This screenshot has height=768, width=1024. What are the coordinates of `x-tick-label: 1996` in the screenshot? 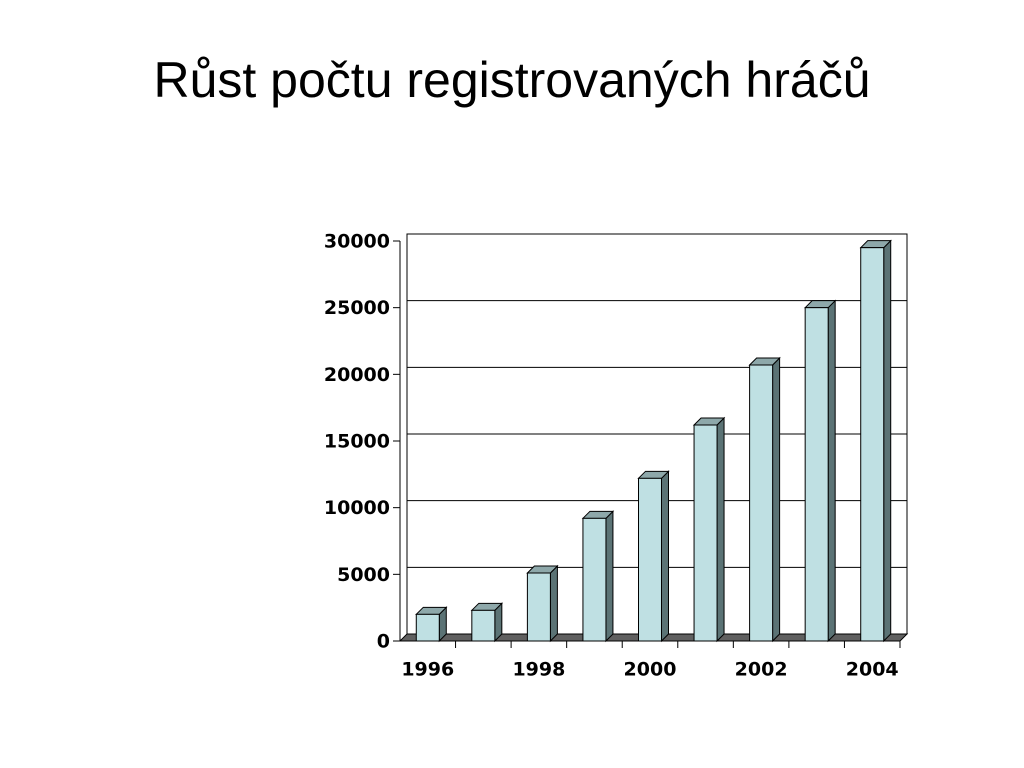 It's located at (427, 670).